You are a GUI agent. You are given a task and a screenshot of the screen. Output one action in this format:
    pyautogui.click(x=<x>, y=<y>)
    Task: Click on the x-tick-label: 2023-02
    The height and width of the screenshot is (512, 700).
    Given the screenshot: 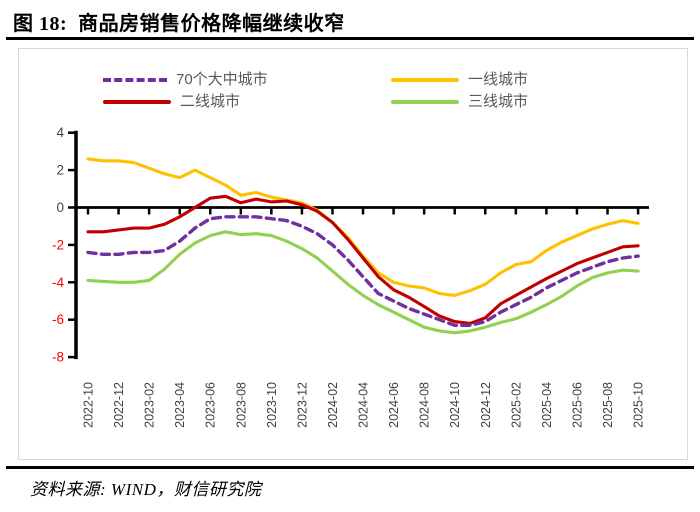 What is the action you would take?
    pyautogui.click(x=150, y=405)
    